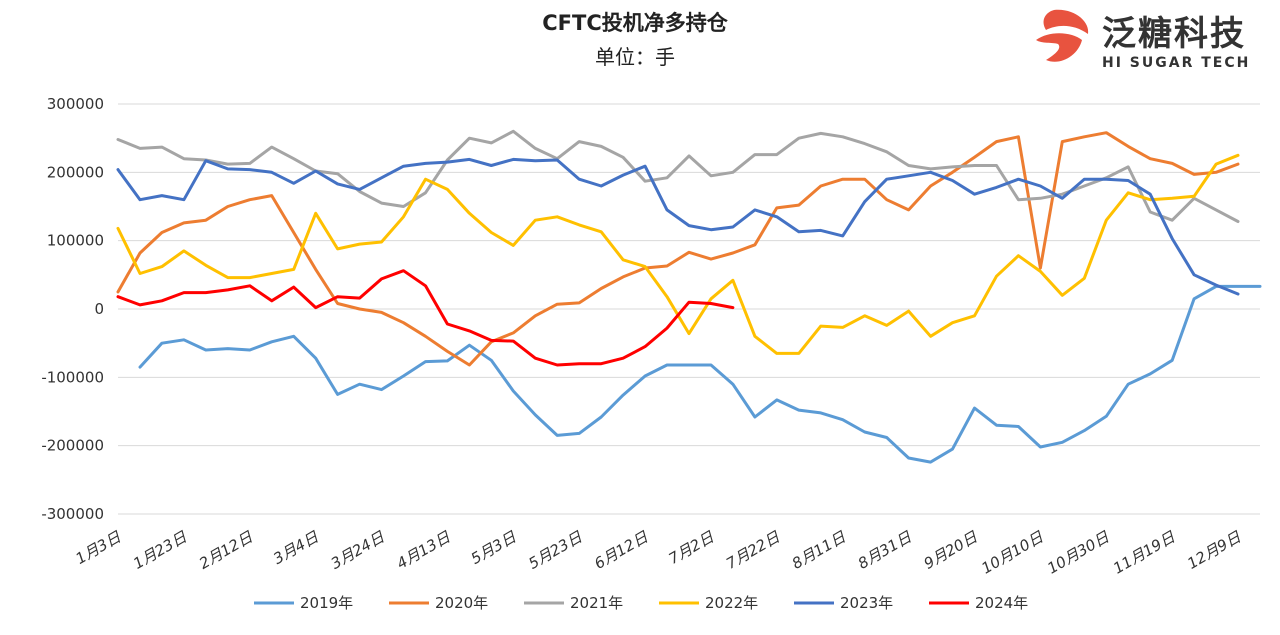  What do you see at coordinates (1214, 549) in the screenshot?
I see `x-tick-label: 12月9日` at bounding box center [1214, 549].